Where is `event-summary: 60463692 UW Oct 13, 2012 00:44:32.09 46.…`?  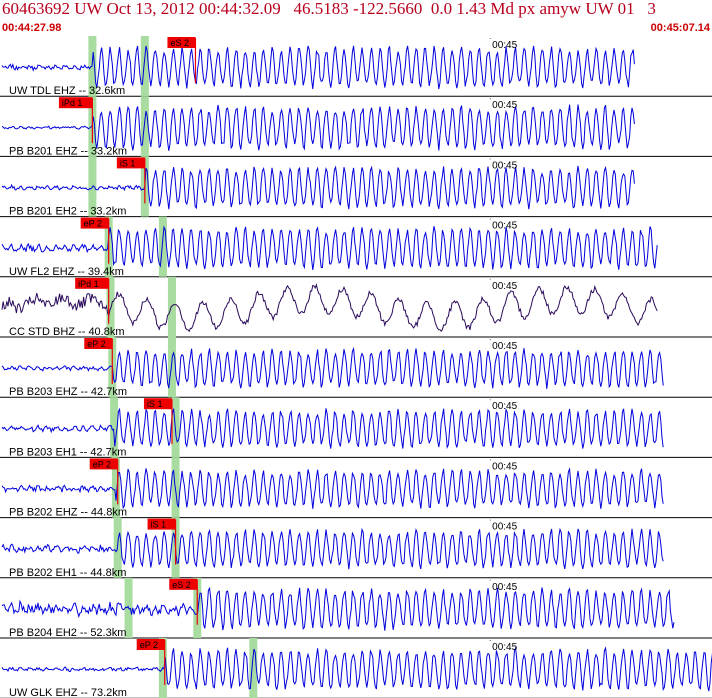 event-summary: 60463692 UW Oct 13, 2012 00:44:32.09 46.… is located at coordinates (329, 9).